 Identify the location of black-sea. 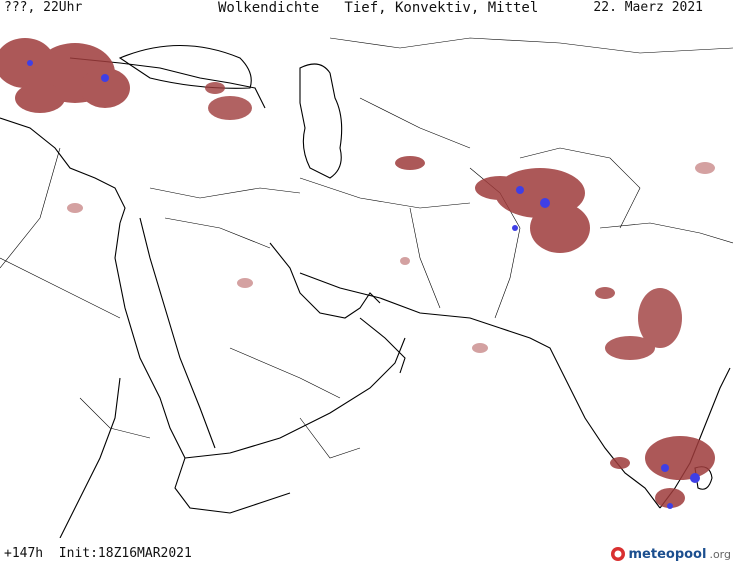
(185, 66).